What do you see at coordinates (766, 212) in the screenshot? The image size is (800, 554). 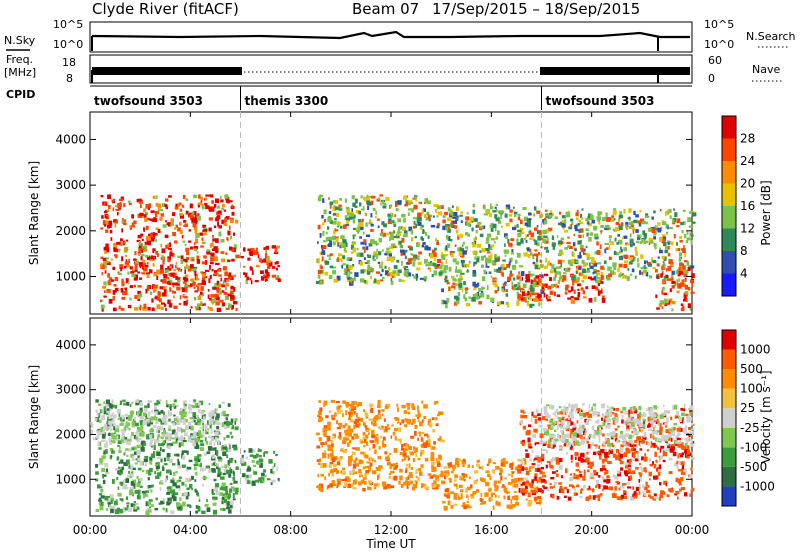 I see `power-colorbar-label: Power [dB]` at bounding box center [766, 212].